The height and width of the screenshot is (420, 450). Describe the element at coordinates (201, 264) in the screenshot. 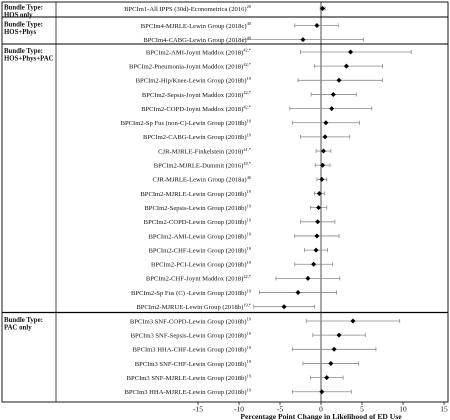

I see `study-label: BPCIm2-PCI-Lewin Group (2018b)19` at that location.